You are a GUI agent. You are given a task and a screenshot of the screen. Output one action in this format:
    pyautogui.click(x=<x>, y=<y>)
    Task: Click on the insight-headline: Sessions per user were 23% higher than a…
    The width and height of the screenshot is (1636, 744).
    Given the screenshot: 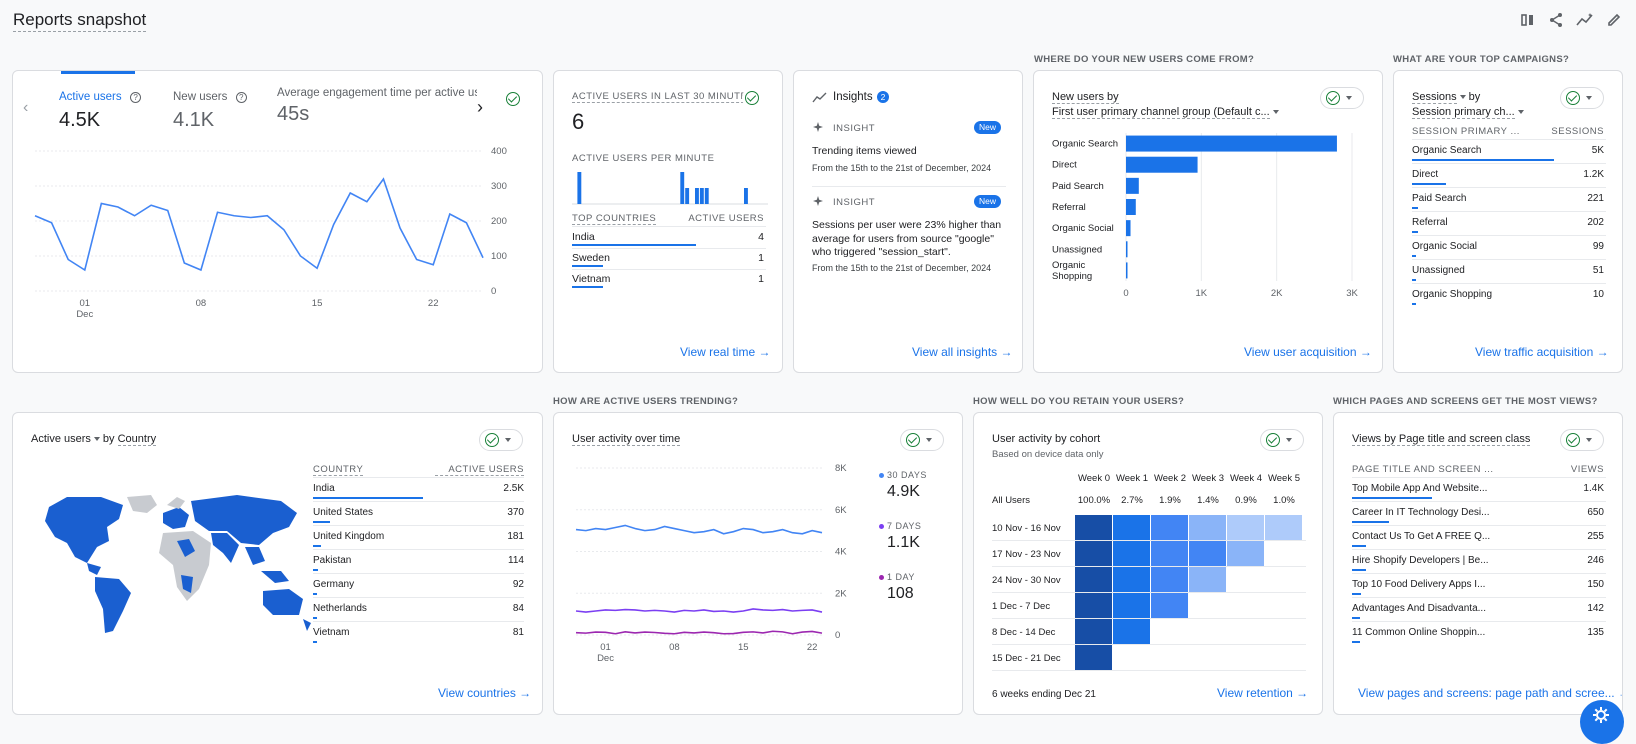 What is the action you would take?
    pyautogui.click(x=907, y=238)
    